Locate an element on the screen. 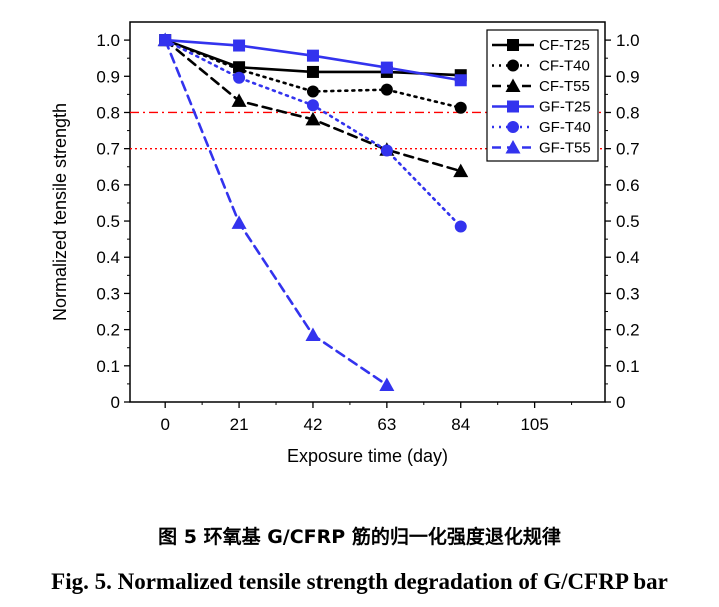 Image resolution: width=719 pixels, height=607 pixels. y-tick-label-left: 0.6 is located at coordinates (108, 185).